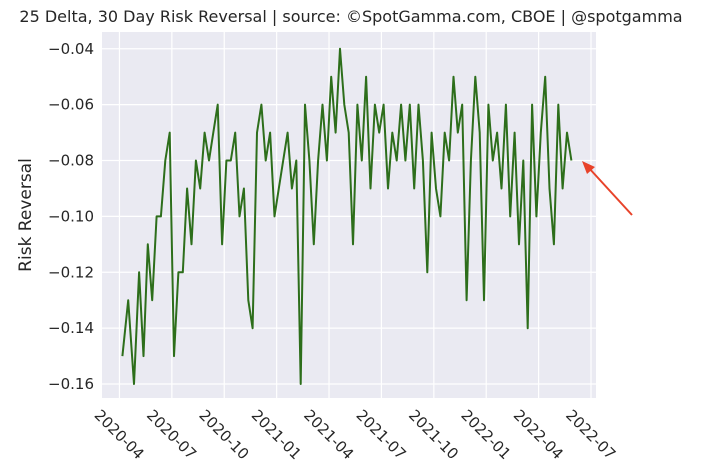 This screenshot has width=702, height=471. Describe the element at coordinates (26, 215) in the screenshot. I see `y-axis-label: Risk Reversal` at that location.